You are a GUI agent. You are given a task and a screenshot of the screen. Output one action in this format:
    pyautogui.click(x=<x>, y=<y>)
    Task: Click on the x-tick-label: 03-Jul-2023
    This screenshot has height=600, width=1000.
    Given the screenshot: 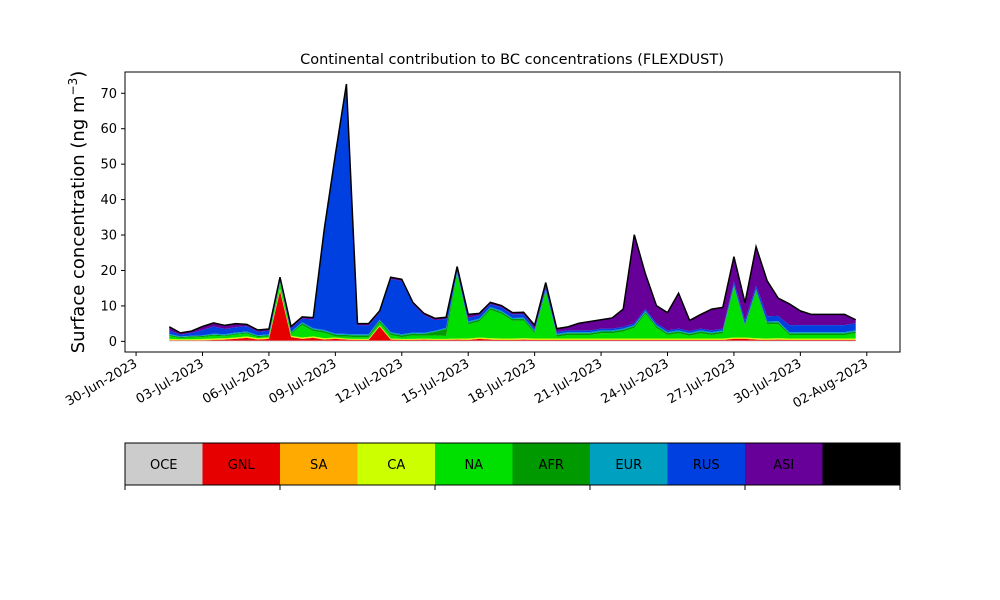 What is the action you would take?
    pyautogui.click(x=170, y=381)
    